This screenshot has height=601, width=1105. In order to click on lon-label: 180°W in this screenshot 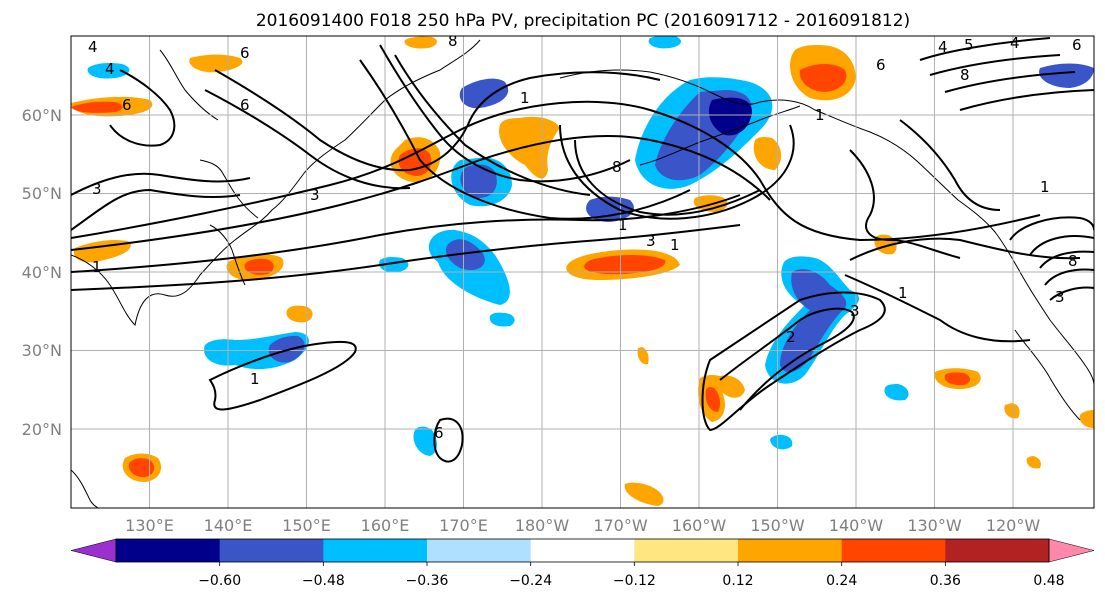, I will do `click(542, 525)`.